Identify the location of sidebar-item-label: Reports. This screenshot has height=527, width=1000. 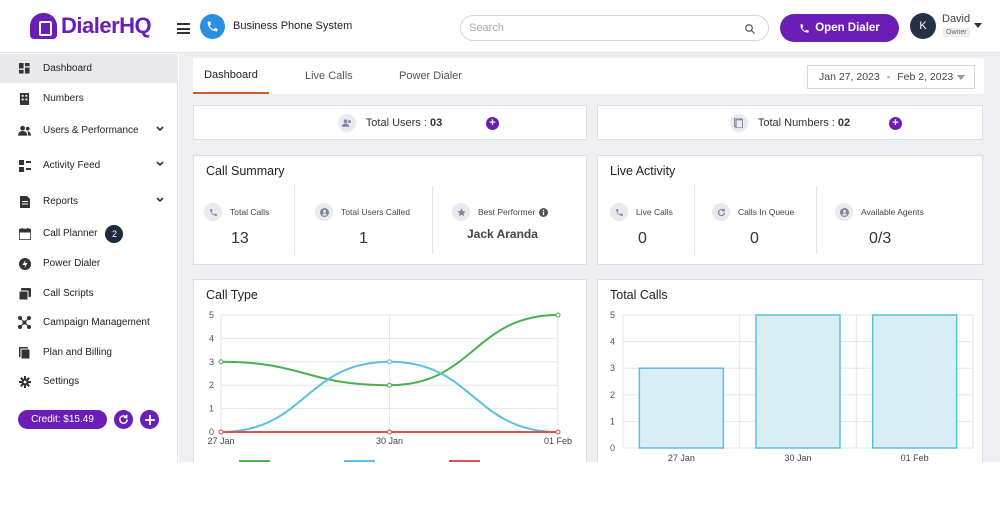
(61, 201).